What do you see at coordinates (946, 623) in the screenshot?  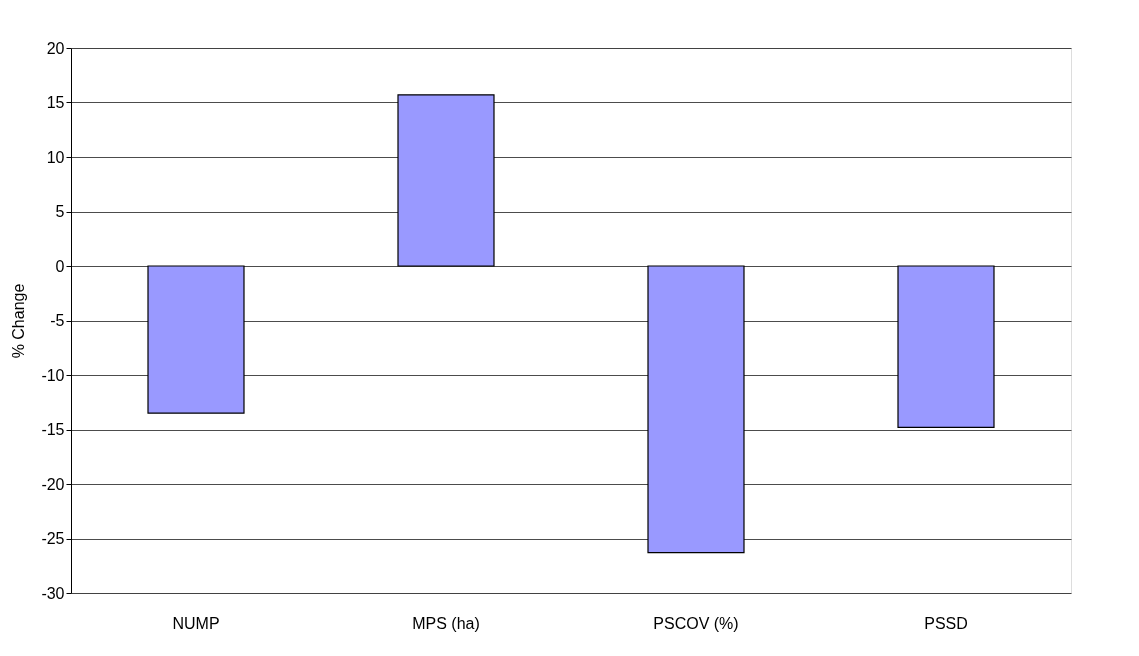 I see `x-tick-label: PSSD` at bounding box center [946, 623].